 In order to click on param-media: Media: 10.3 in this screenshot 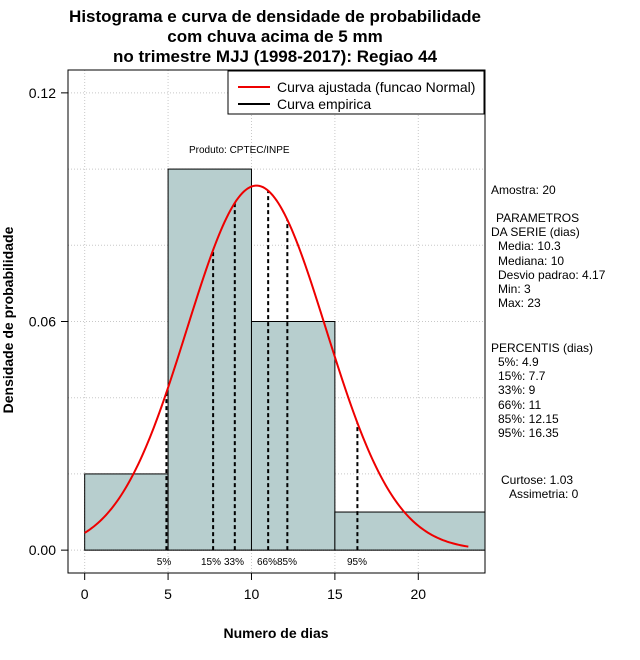, I will do `click(529, 246)`.